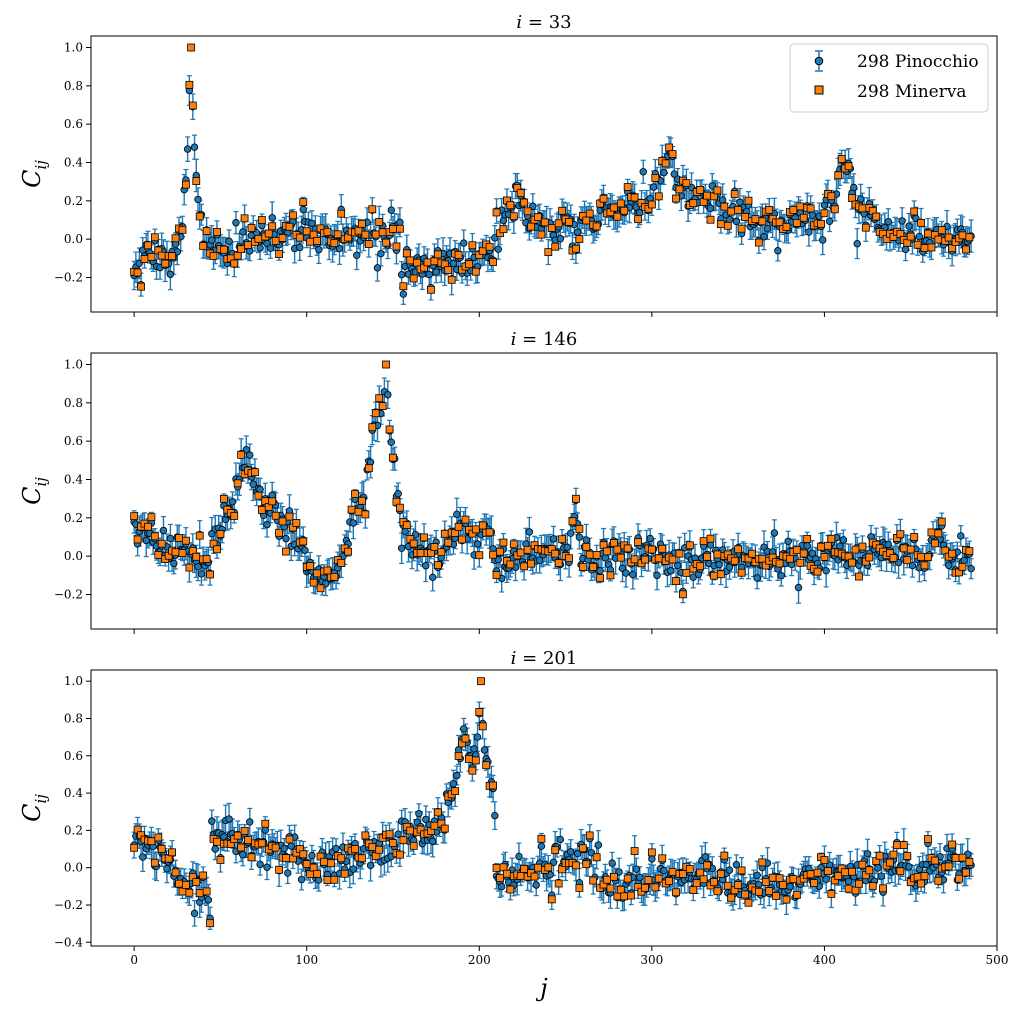 Image resolution: width=1011 pixels, height=1011 pixels. I want to click on panel-2-ylabel: Cij, so click(34, 491).